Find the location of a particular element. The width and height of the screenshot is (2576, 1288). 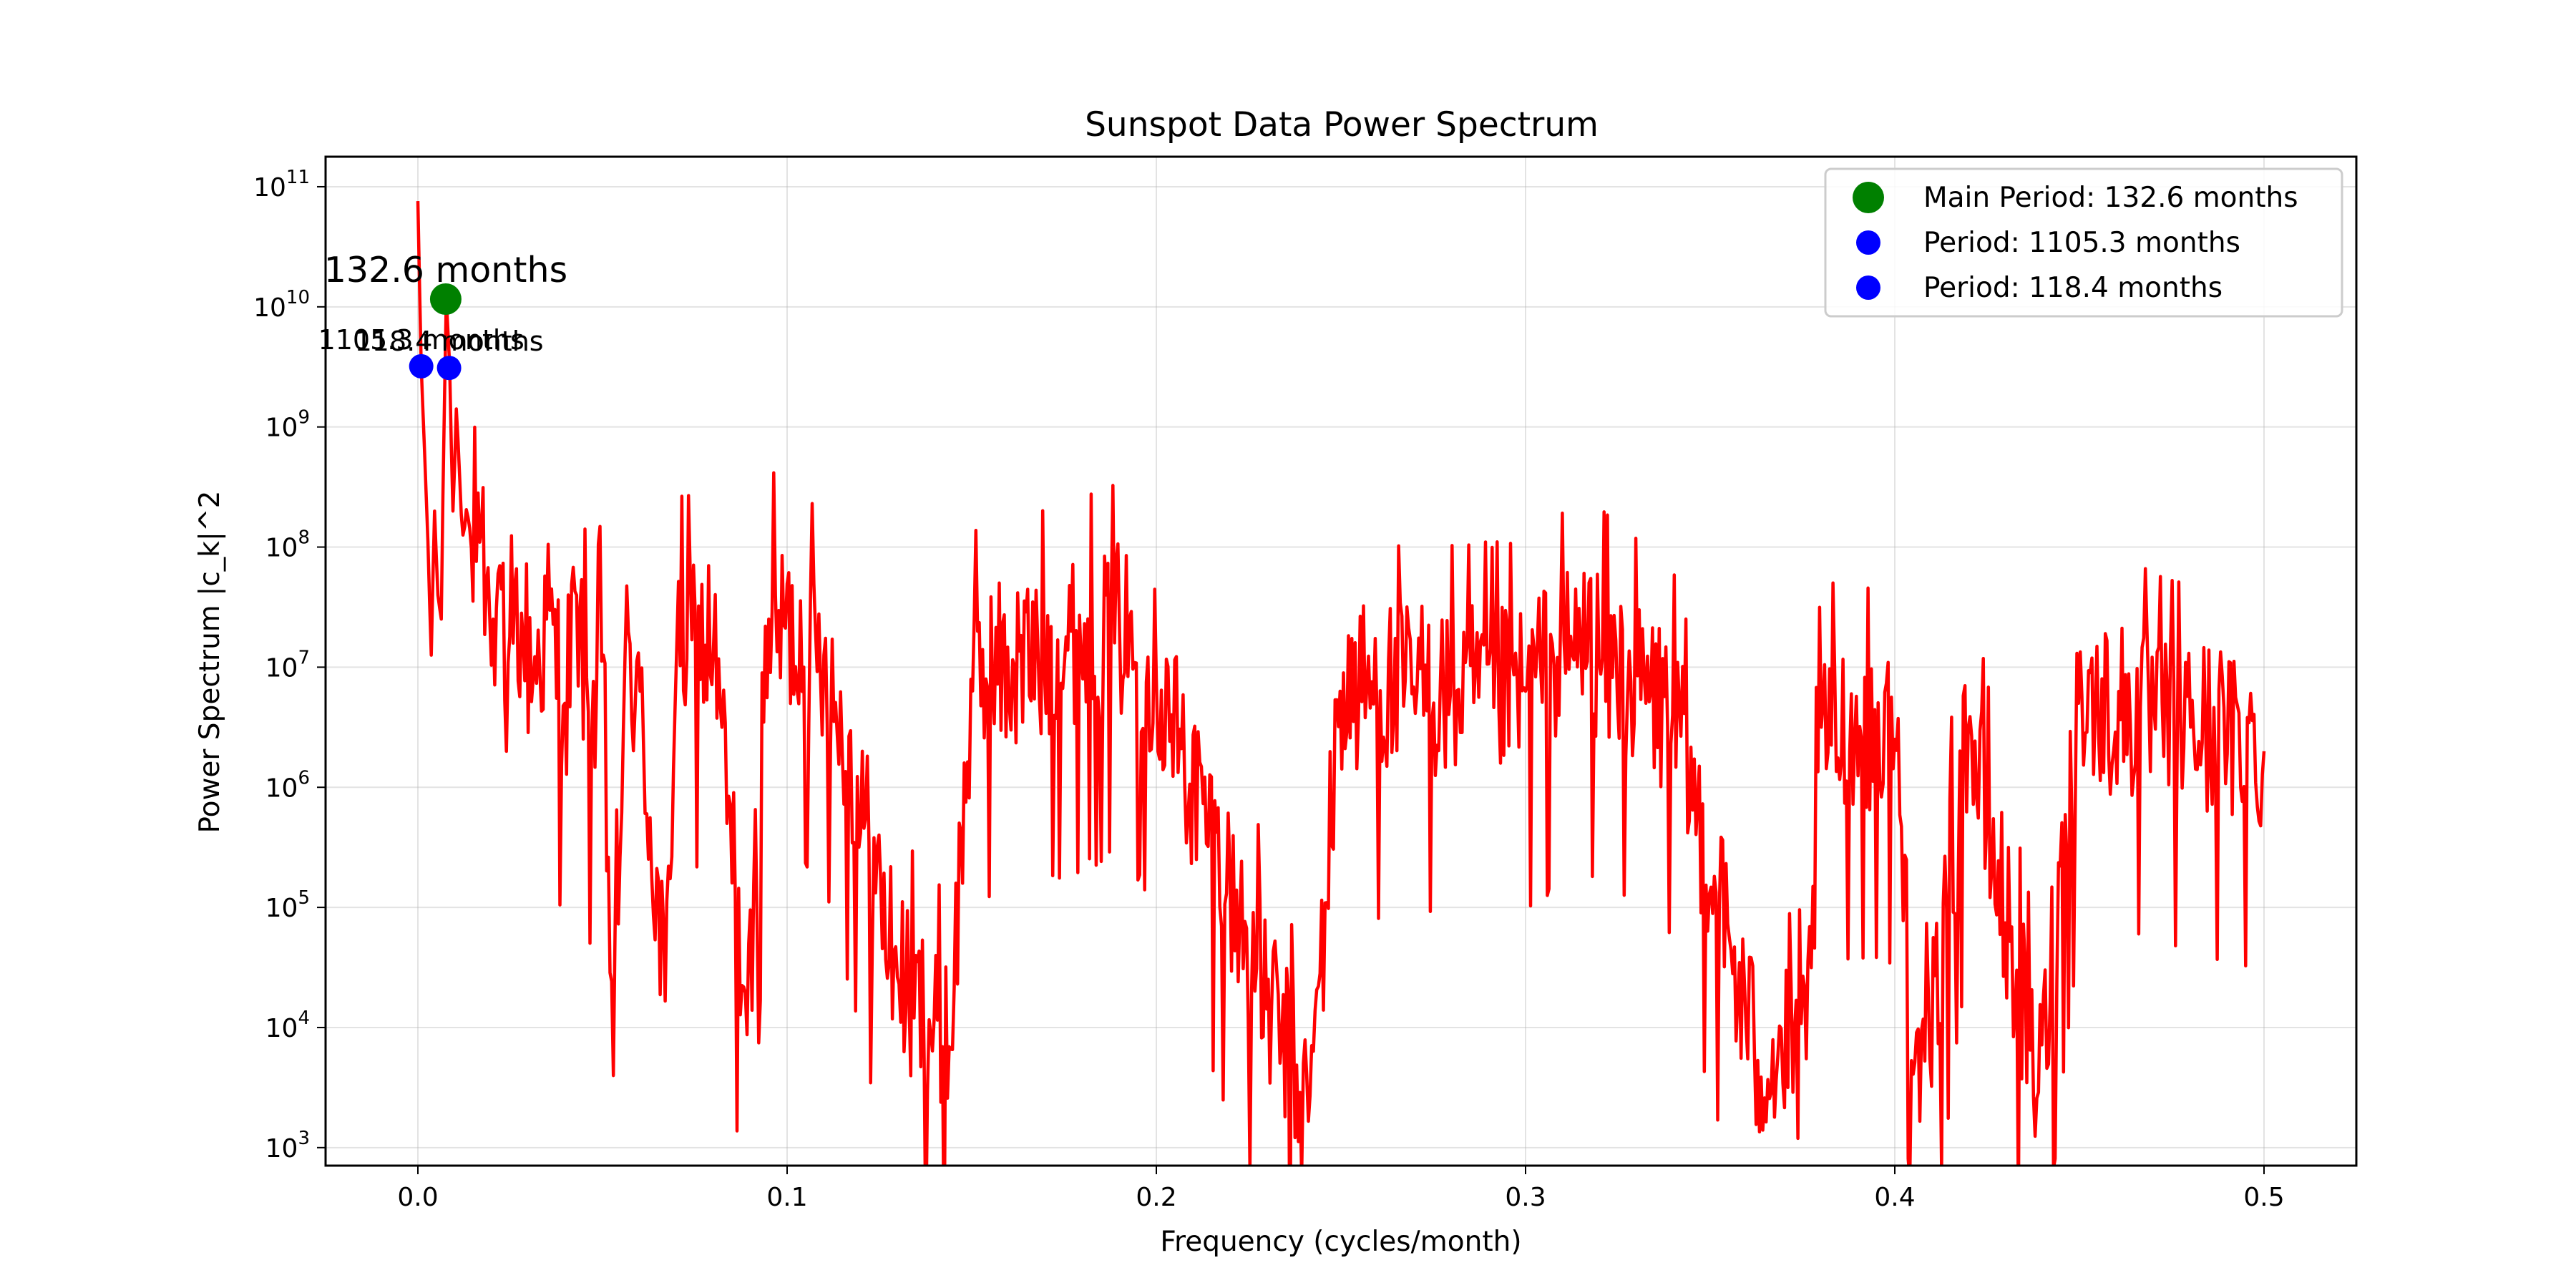

y-tick-label: 10³ is located at coordinates (287, 1145).